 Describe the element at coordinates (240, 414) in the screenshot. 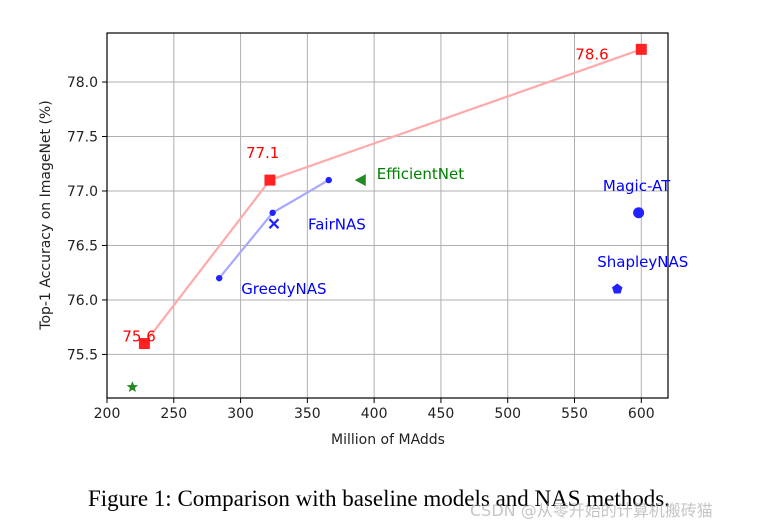

I see `x-tick-label: 300` at that location.